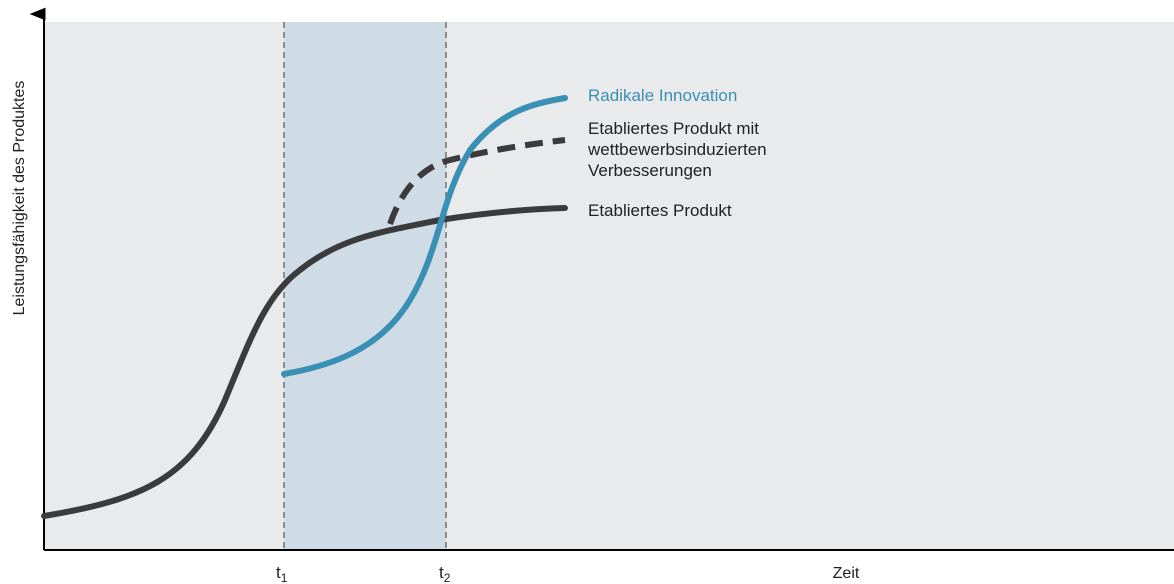 Image resolution: width=1174 pixels, height=584 pixels. I want to click on improved-product-label-line-1: Etabliertes Produkt mit, so click(673, 128).